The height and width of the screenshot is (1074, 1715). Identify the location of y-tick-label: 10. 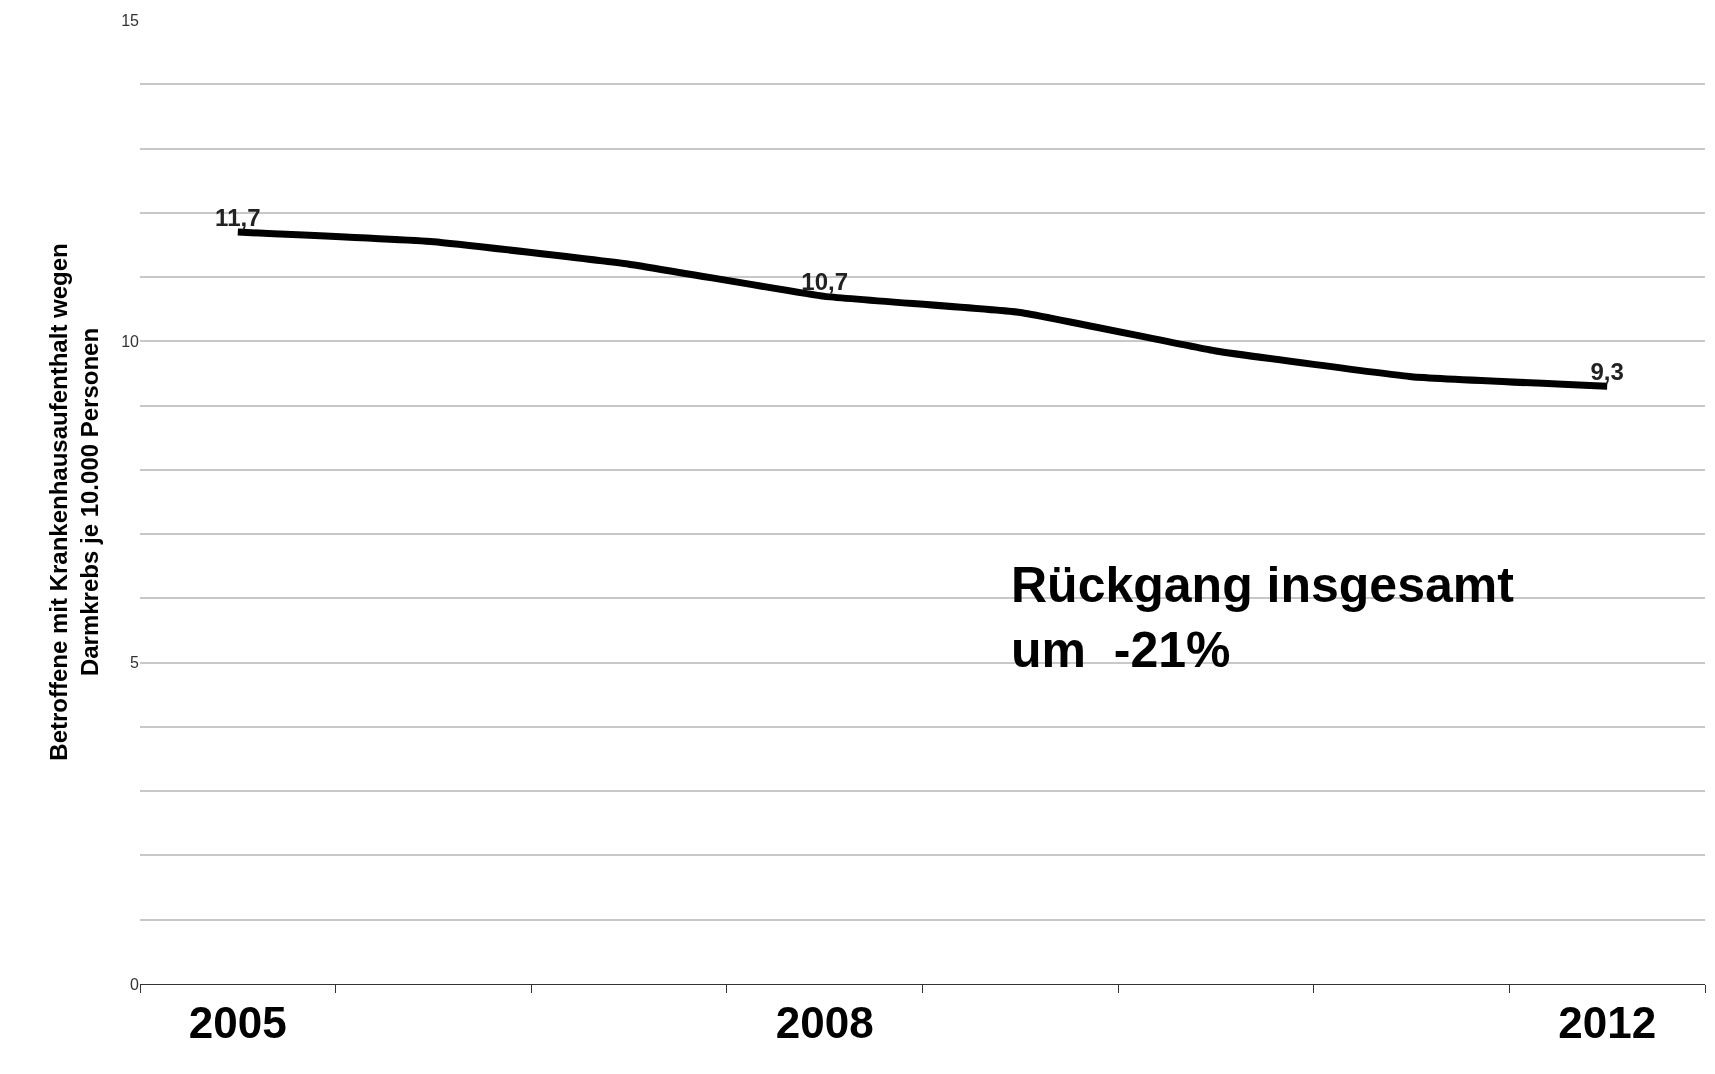
(130, 341).